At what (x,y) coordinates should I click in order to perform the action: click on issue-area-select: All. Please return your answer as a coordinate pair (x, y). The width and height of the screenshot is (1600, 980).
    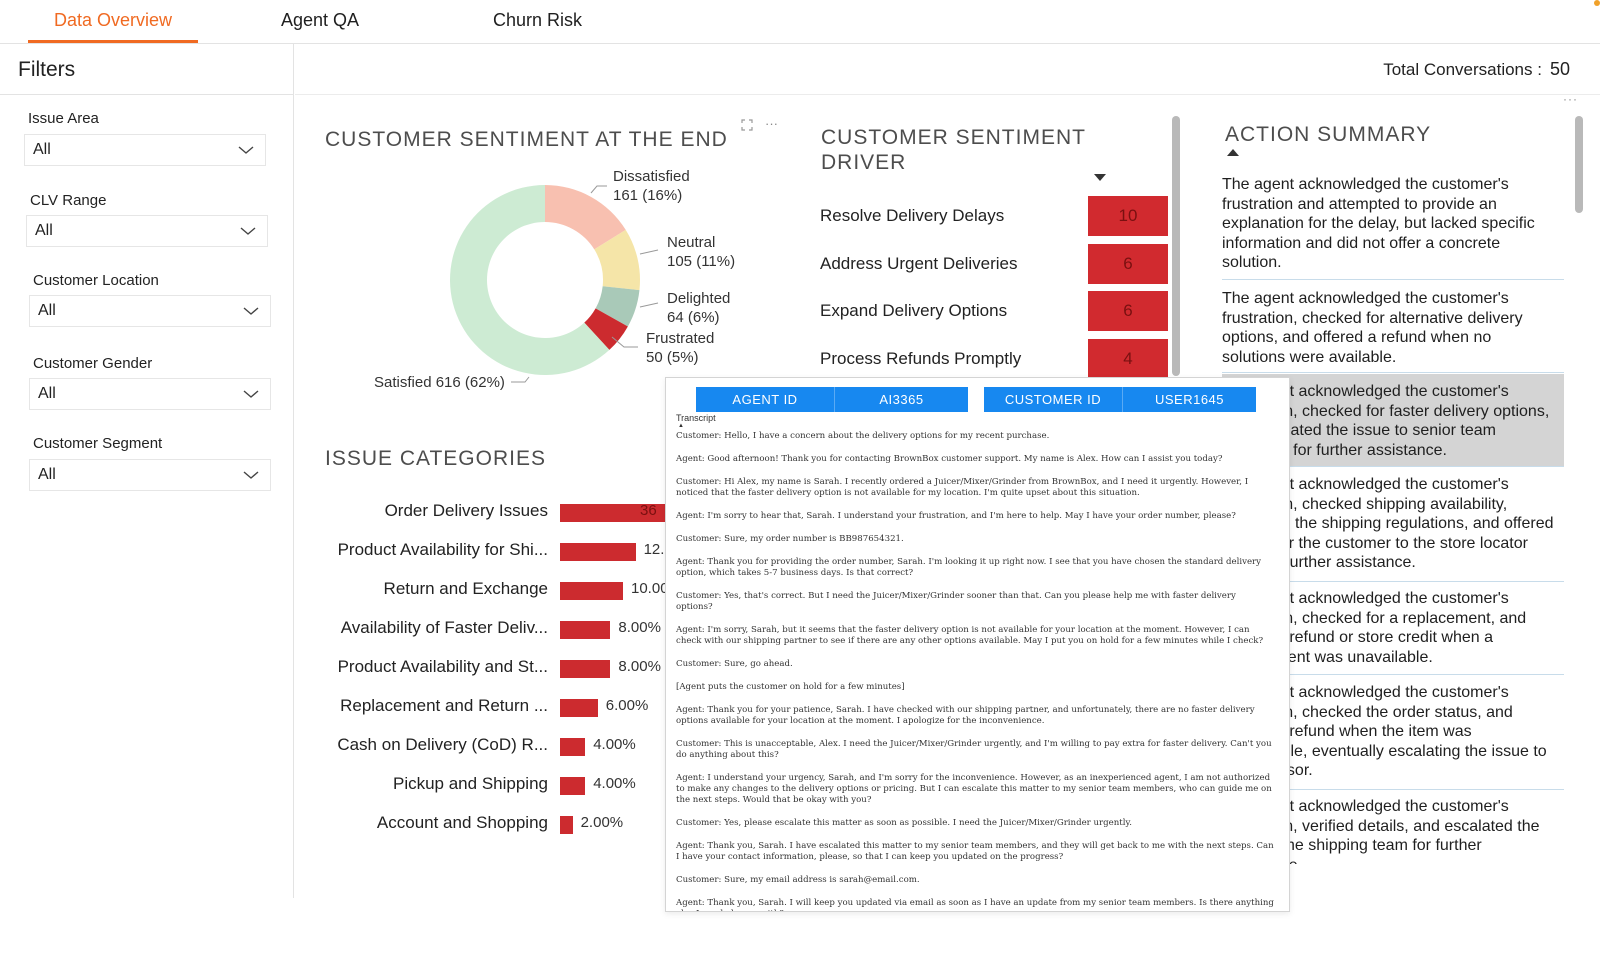
    Looking at the image, I should click on (145, 150).